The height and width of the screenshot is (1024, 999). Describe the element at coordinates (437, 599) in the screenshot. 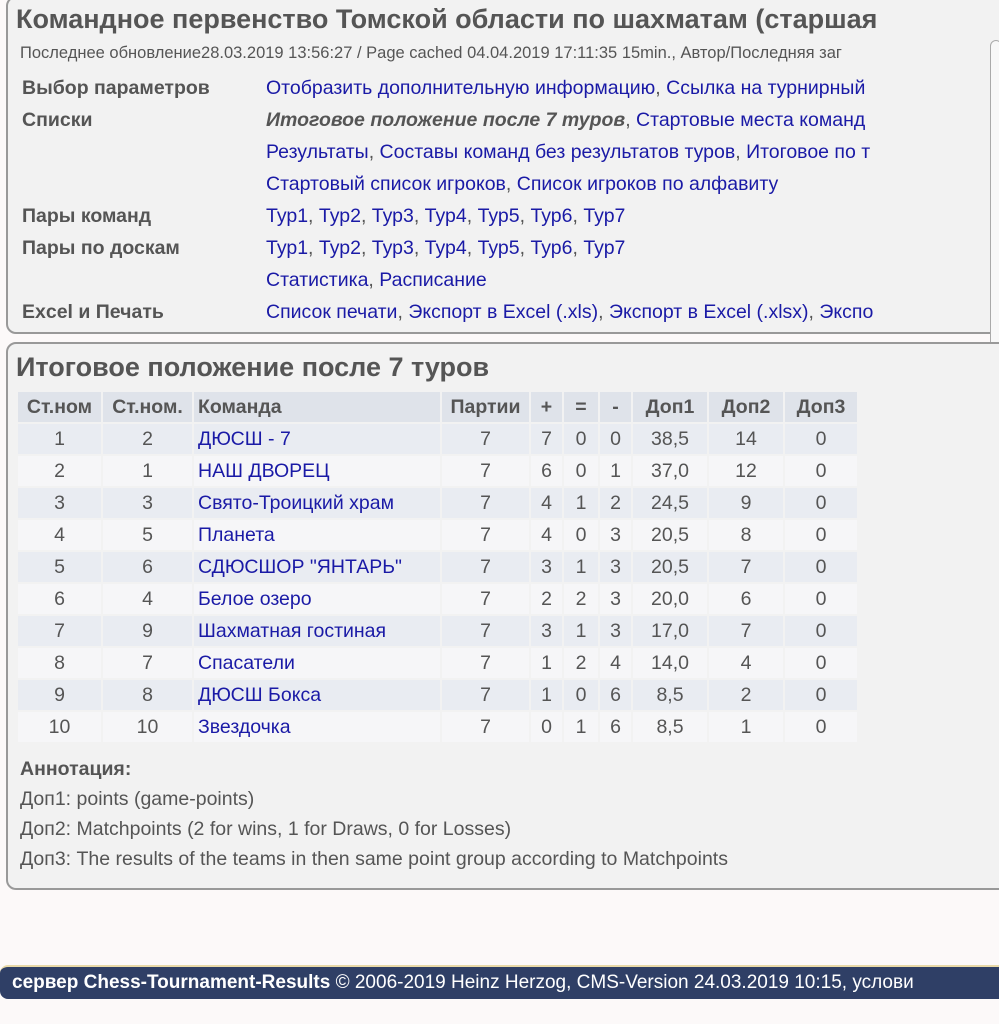

I see `table-row: 6 4 Белое озеро 7 2 2 3 20,0 6 0` at that location.